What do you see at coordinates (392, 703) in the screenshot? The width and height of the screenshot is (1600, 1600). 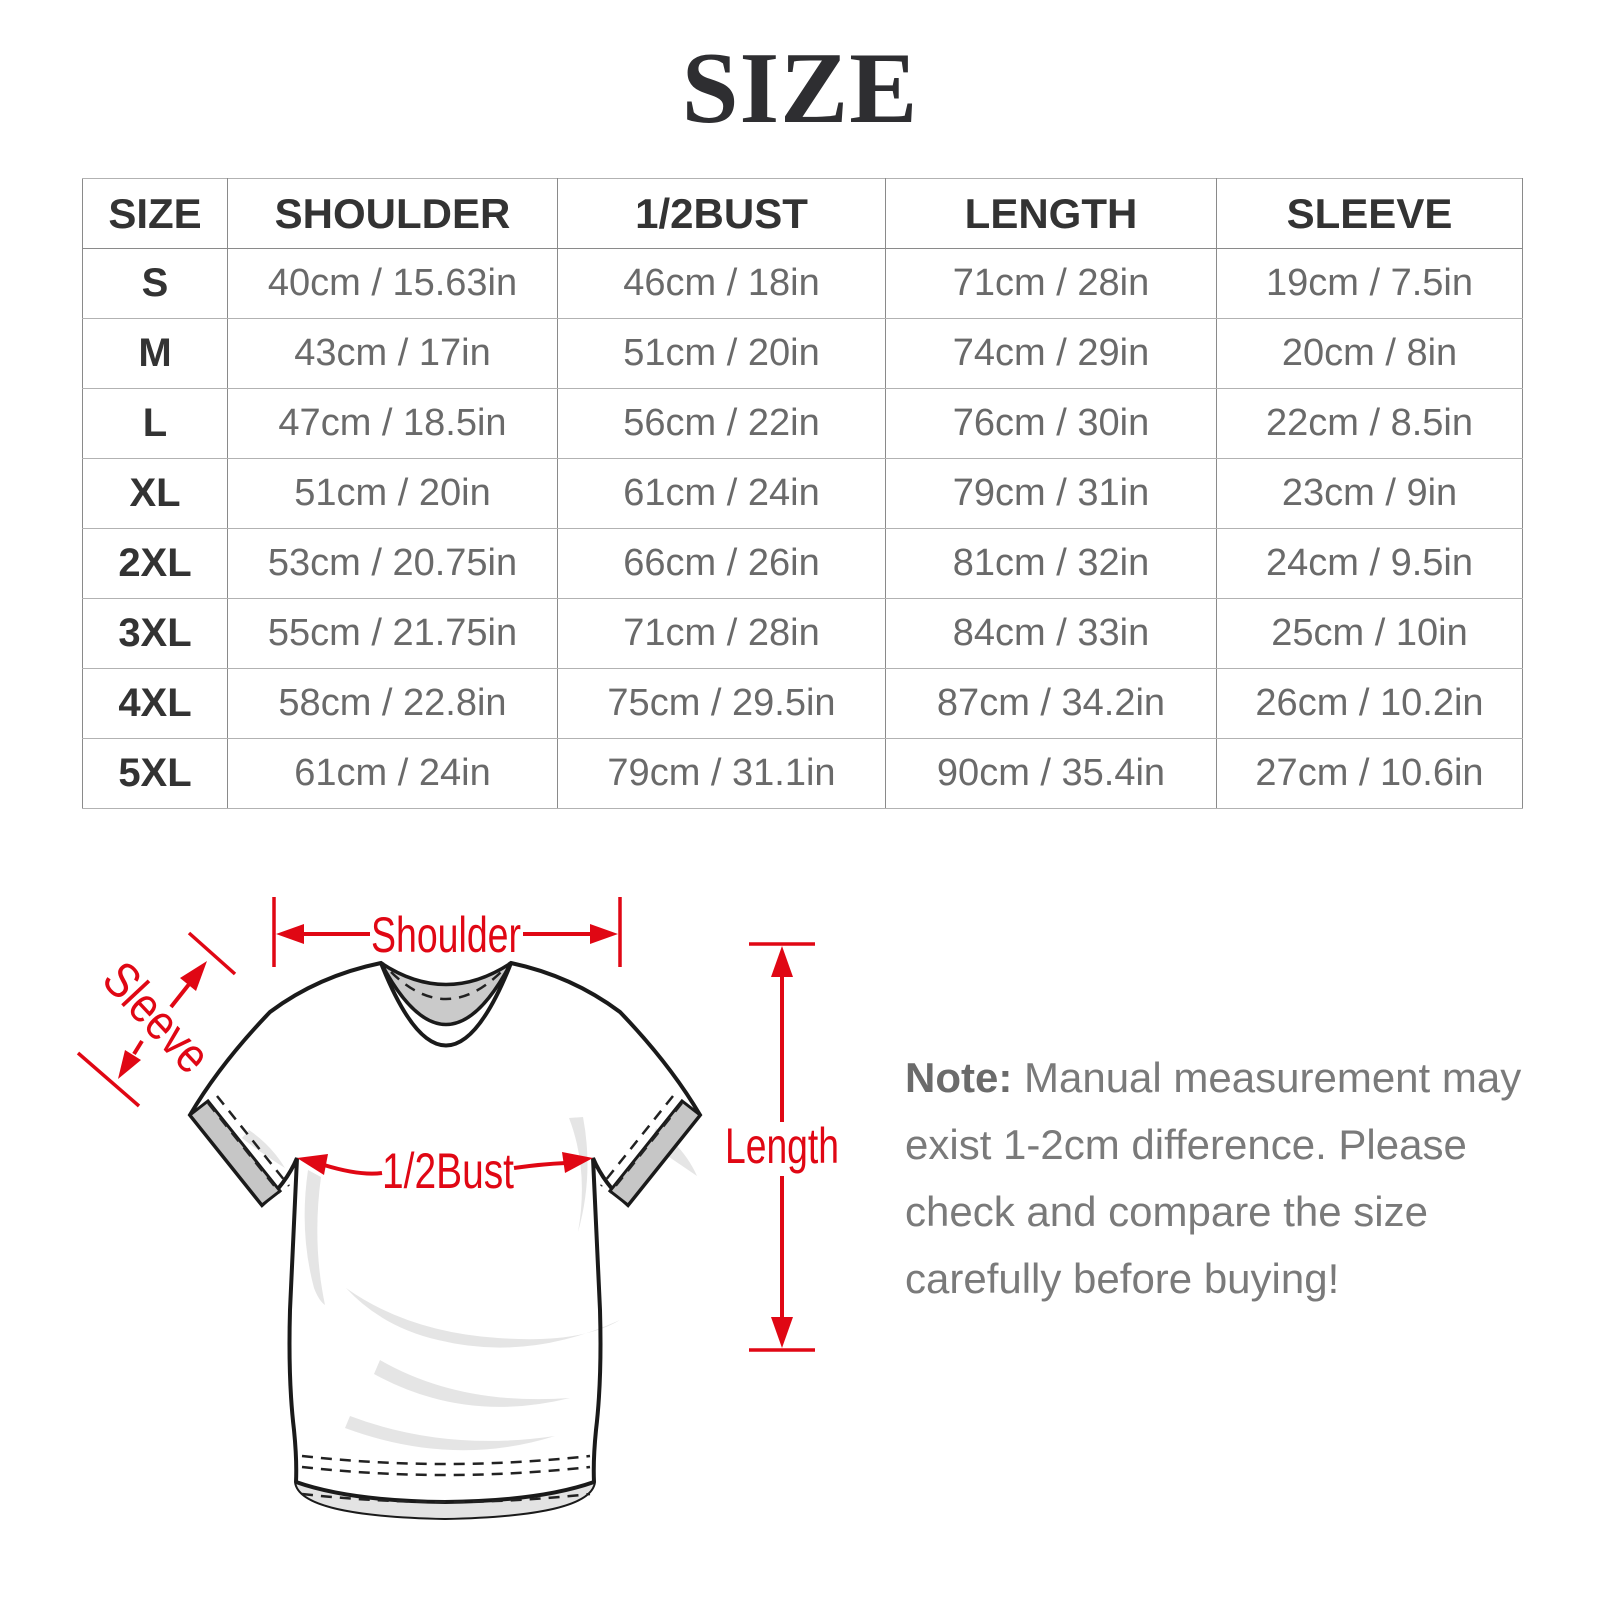 I see `shoulder-value: 58cm / 22.8in` at bounding box center [392, 703].